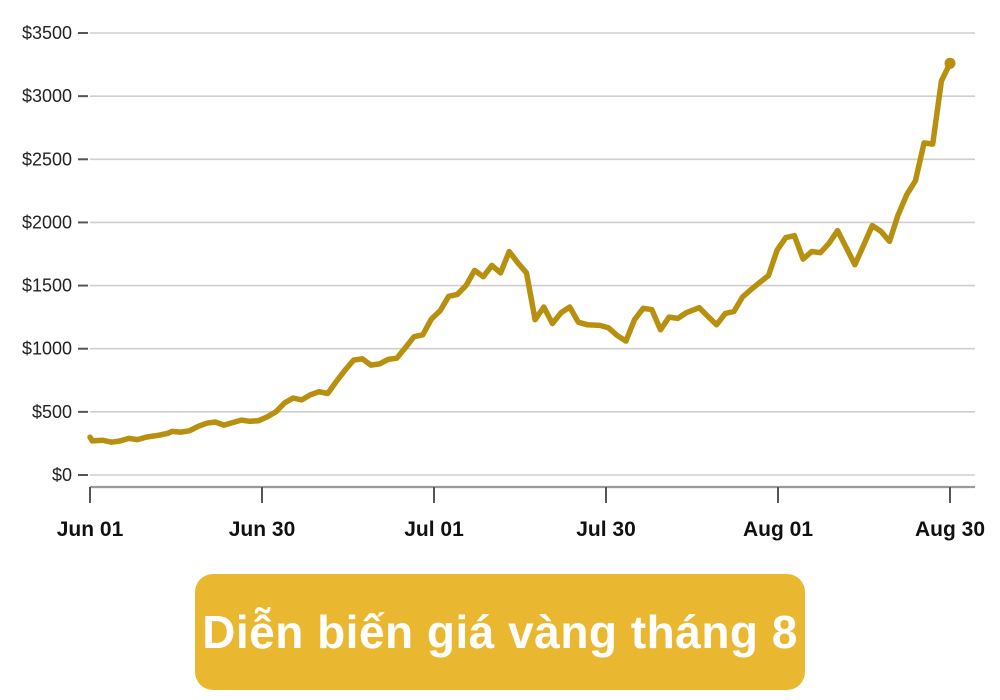 The image size is (1000, 700). I want to click on ytick-label: $3000, so click(47, 96).